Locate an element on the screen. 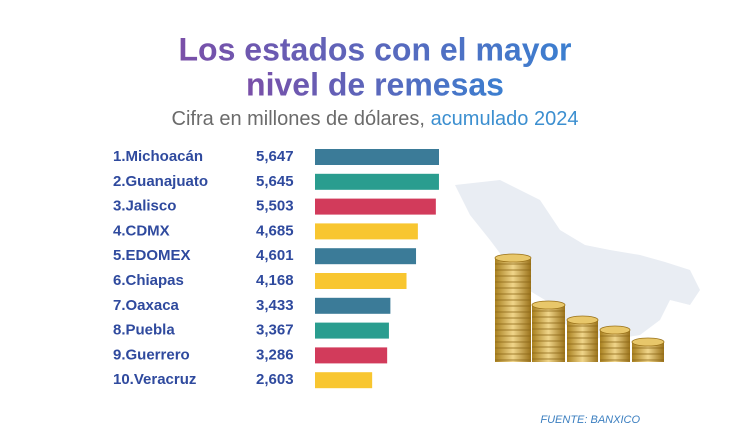 This screenshot has width=750, height=442. category-label: 6.Chiapas is located at coordinates (148, 280).